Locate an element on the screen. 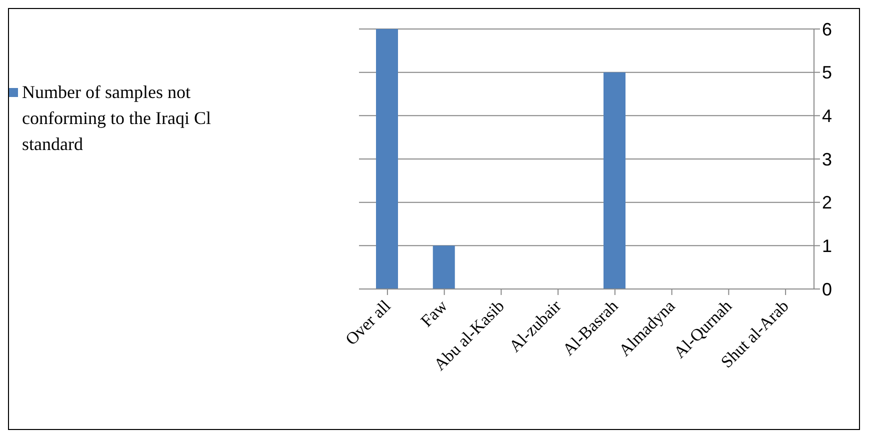 The width and height of the screenshot is (869, 435). legend-label: Number of samples not conforming to the Iraqi Cl standard is located at coordinates (117, 118).